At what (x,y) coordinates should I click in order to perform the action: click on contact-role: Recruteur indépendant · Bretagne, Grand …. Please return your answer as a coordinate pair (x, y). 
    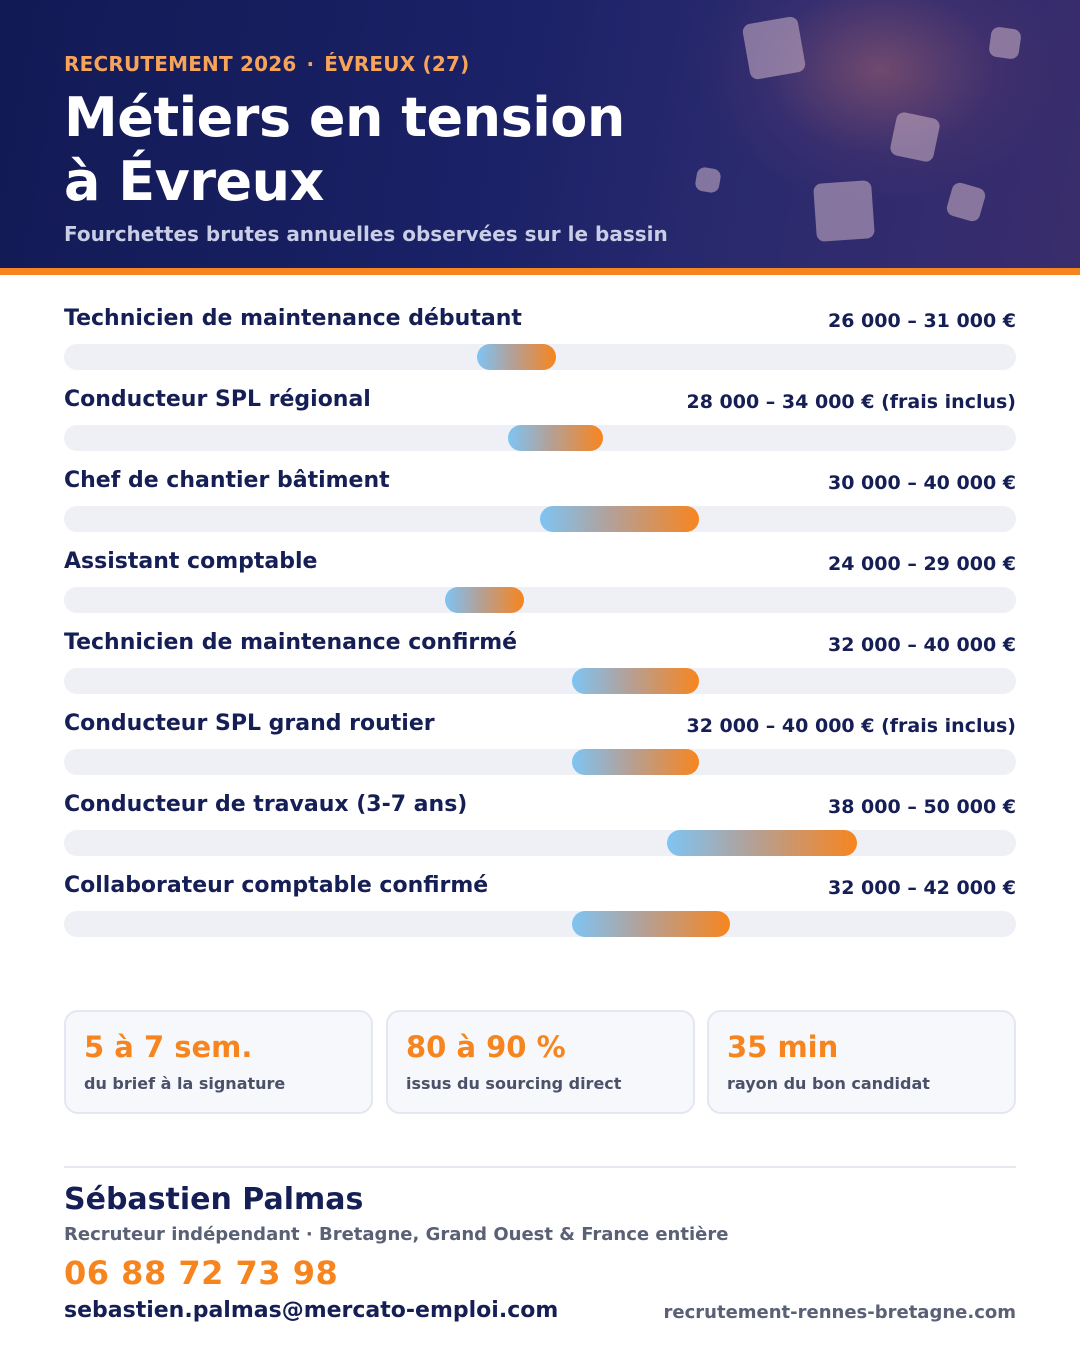
    Looking at the image, I should click on (396, 1234).